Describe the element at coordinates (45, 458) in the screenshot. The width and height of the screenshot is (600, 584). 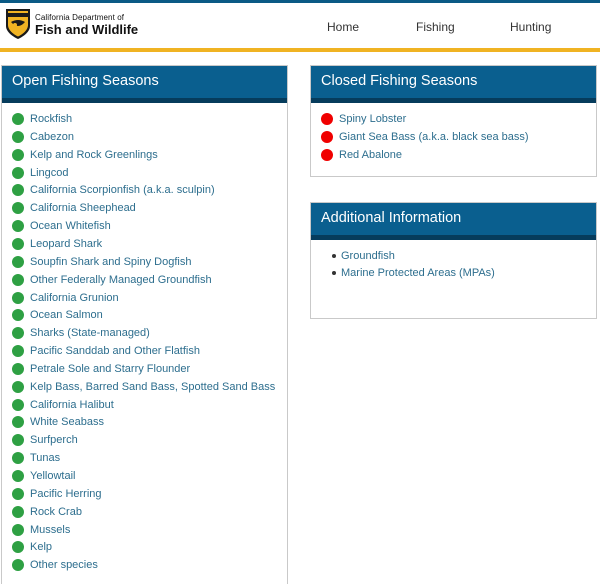
I see `open-season-link: Tunas` at that location.